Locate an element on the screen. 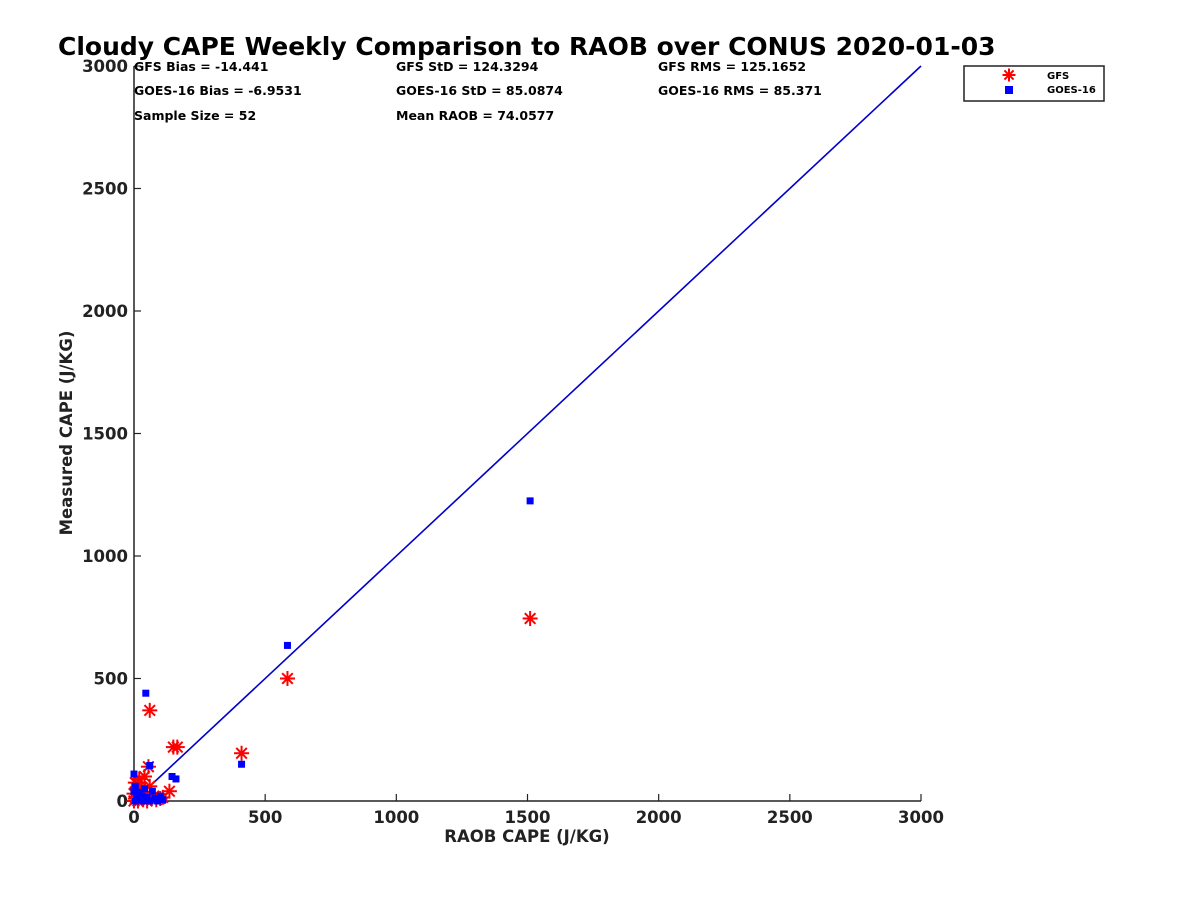  stat-gfs-std: GFS StD = 124.3294 is located at coordinates (467, 66).